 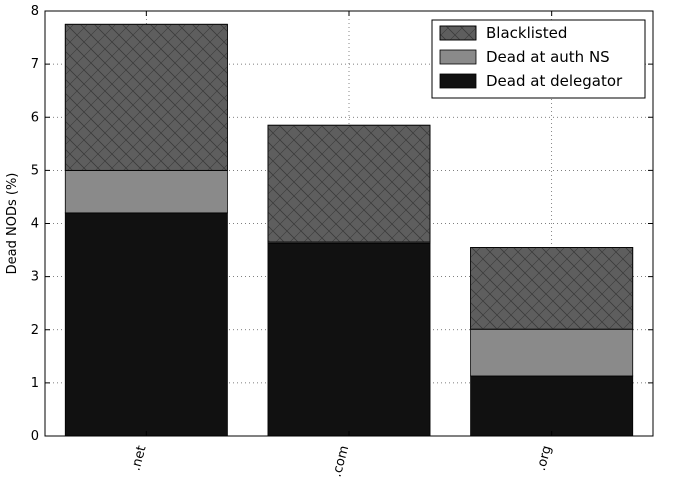 What do you see at coordinates (35, 64) in the screenshot?
I see `y-tick-label: 7` at bounding box center [35, 64].